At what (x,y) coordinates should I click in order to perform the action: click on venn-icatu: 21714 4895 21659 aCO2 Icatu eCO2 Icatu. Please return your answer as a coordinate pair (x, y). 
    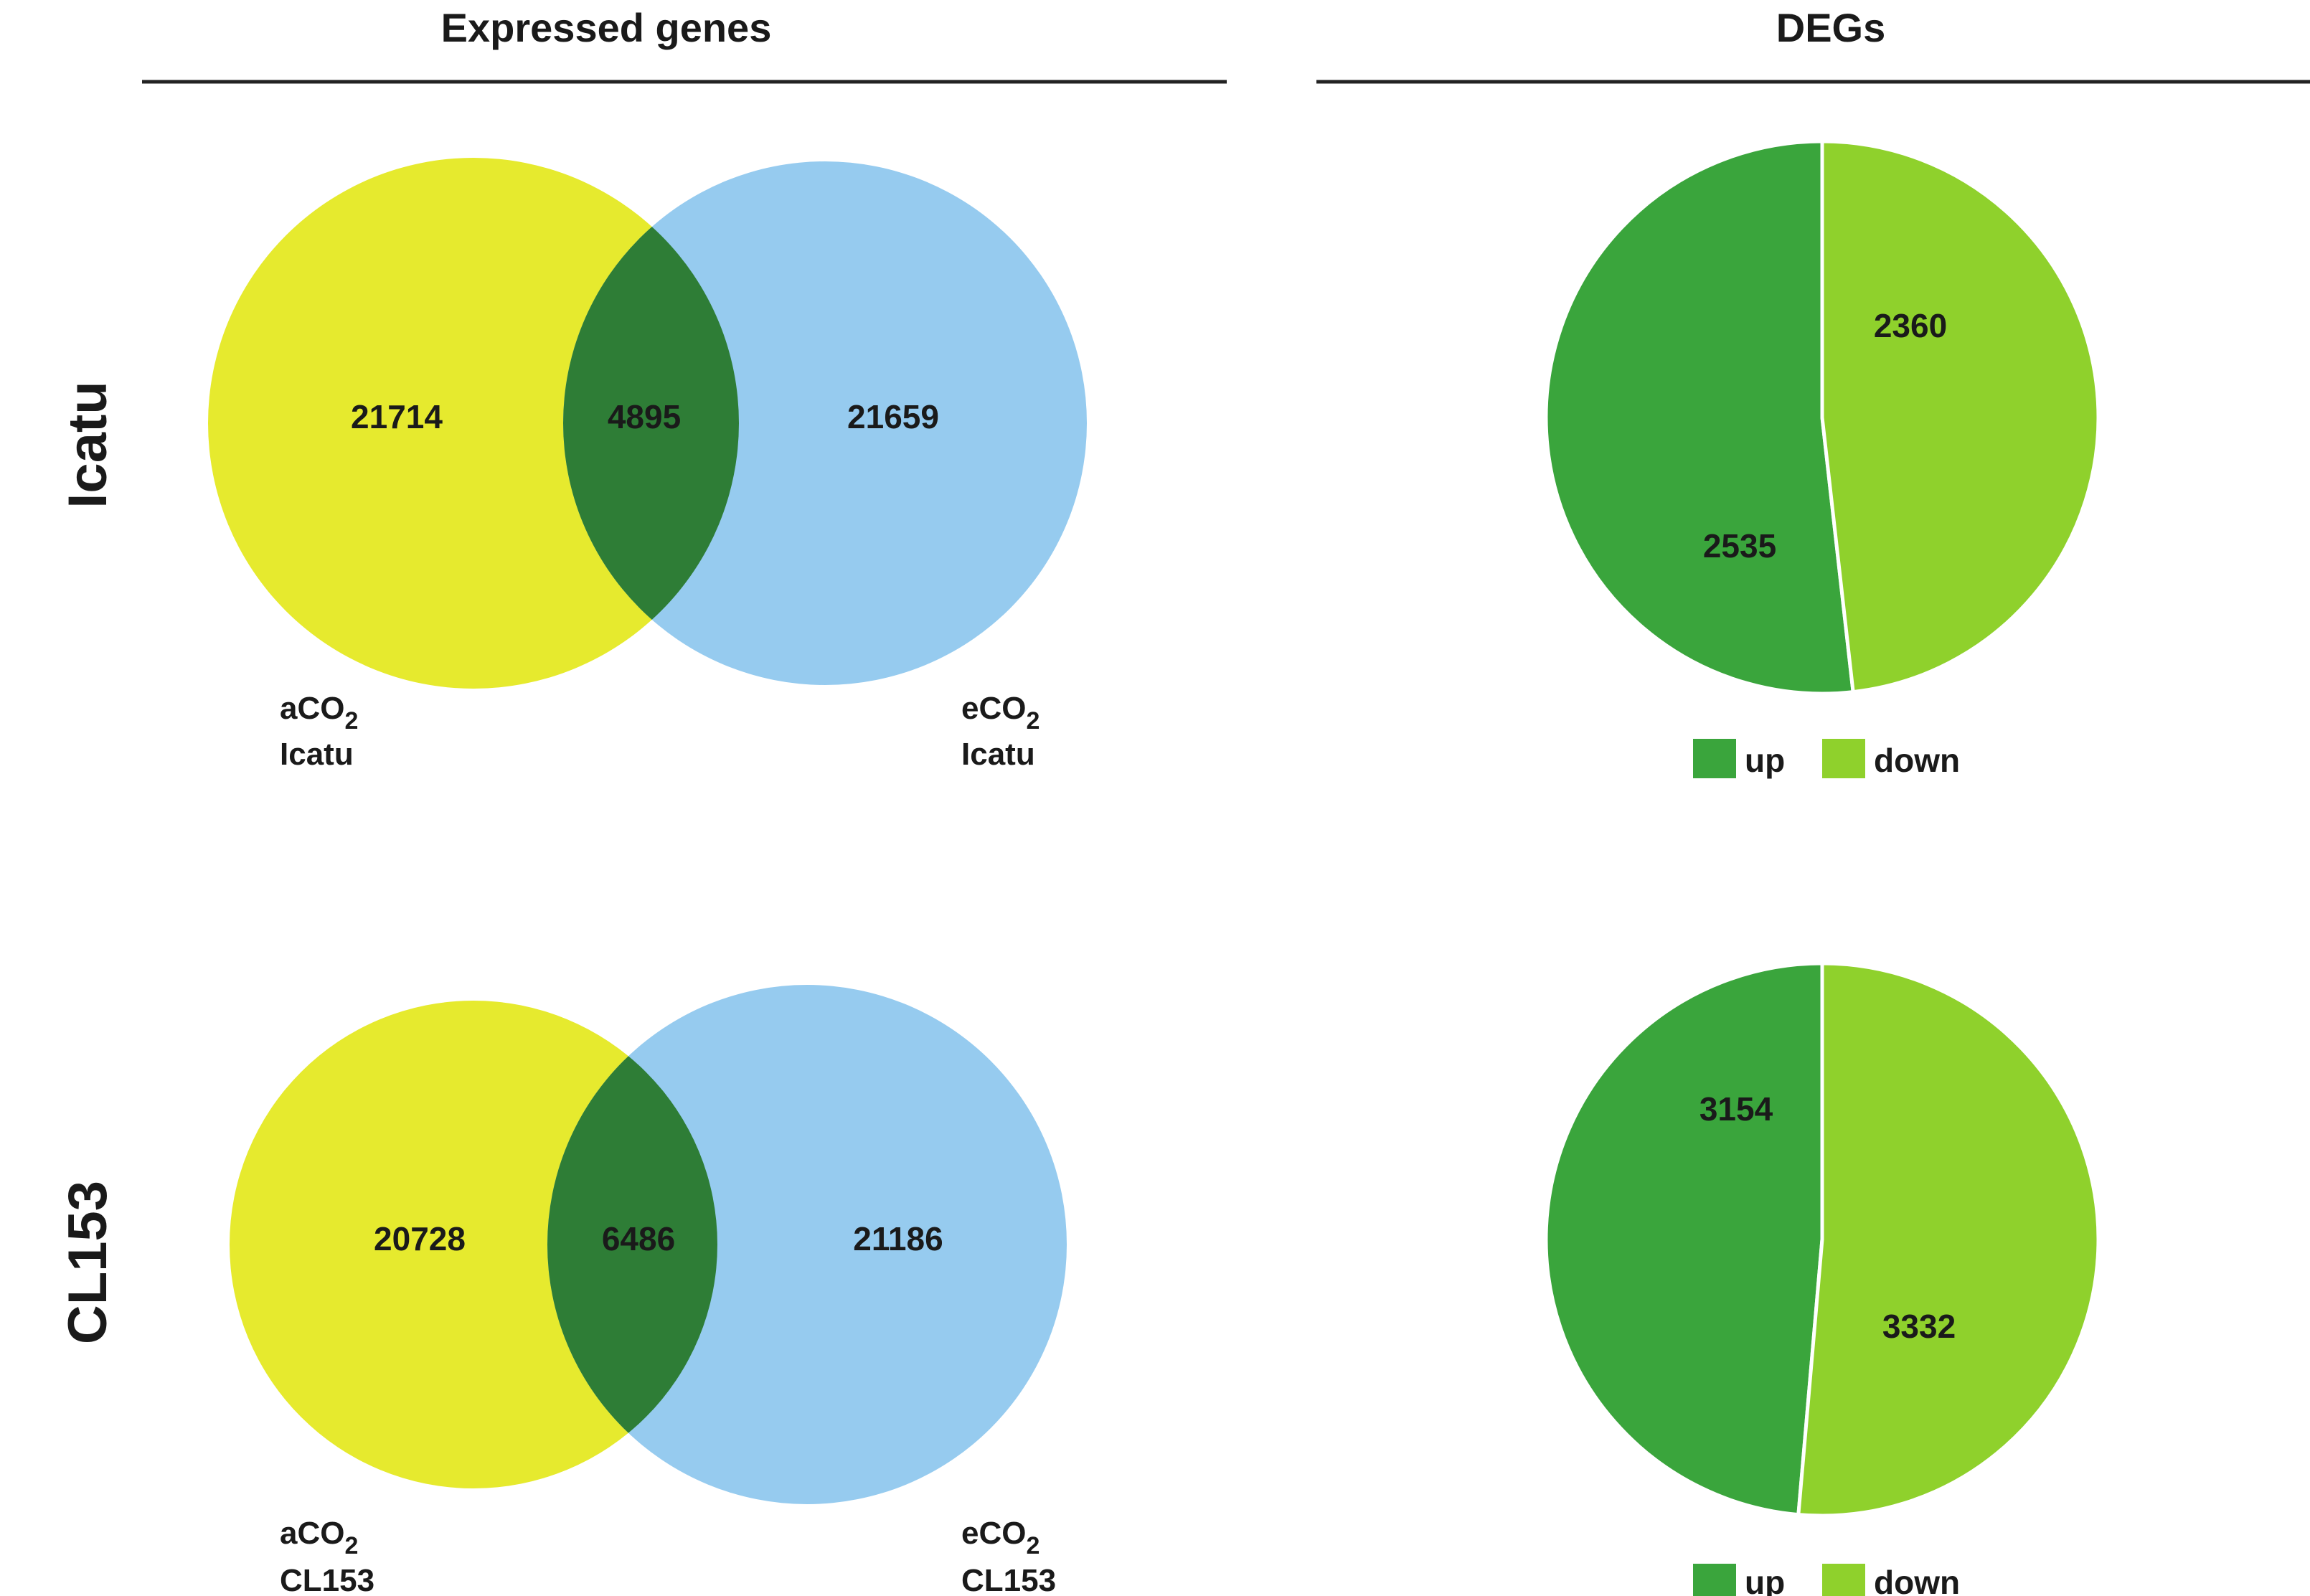
    Looking at the image, I should click on (647, 465).